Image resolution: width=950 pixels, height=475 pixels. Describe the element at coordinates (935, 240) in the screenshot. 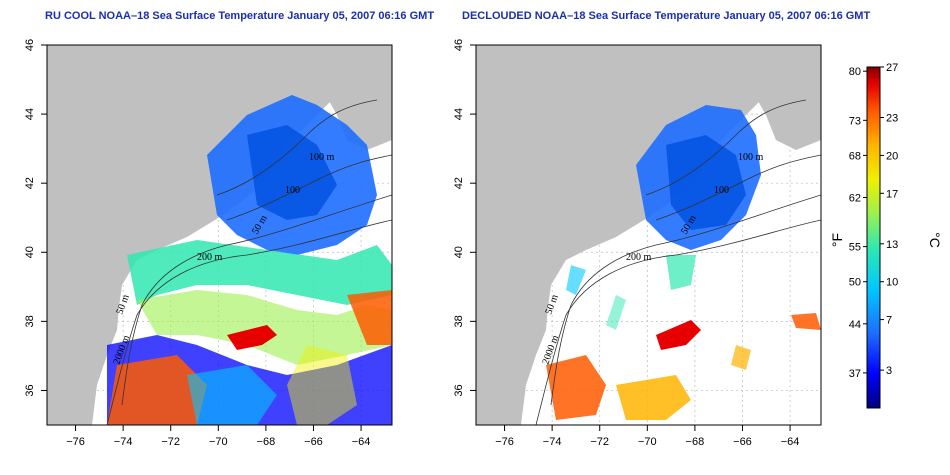

I see `celsius-unit: °C` at that location.